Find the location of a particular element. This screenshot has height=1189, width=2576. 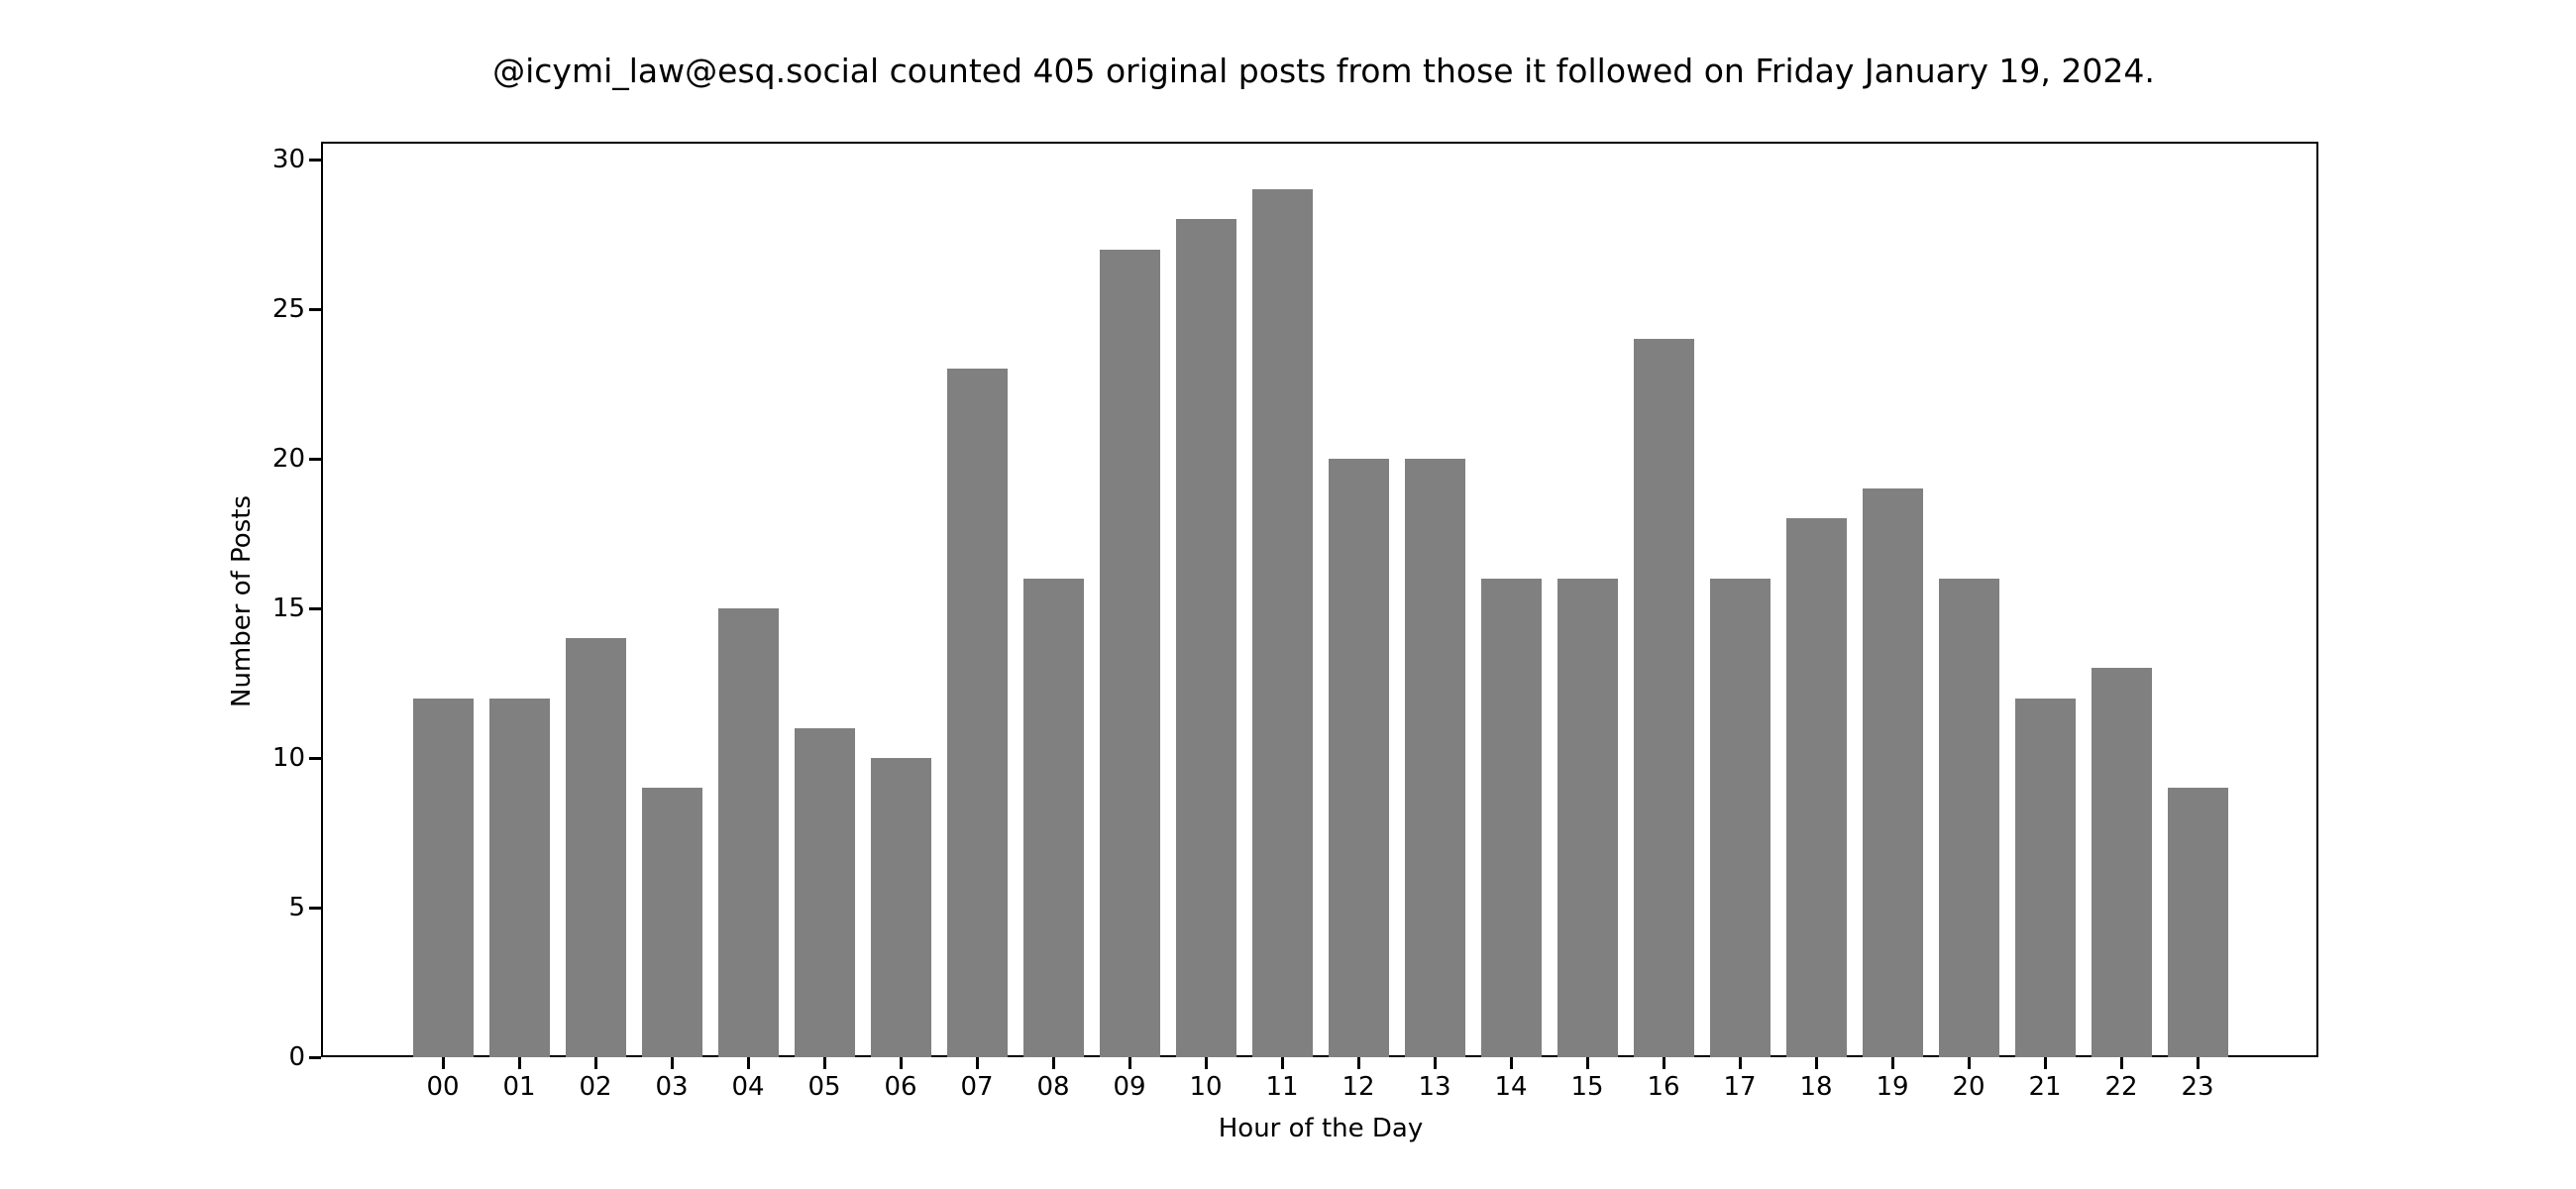

x-tick-label: 02 is located at coordinates (596, 1087).